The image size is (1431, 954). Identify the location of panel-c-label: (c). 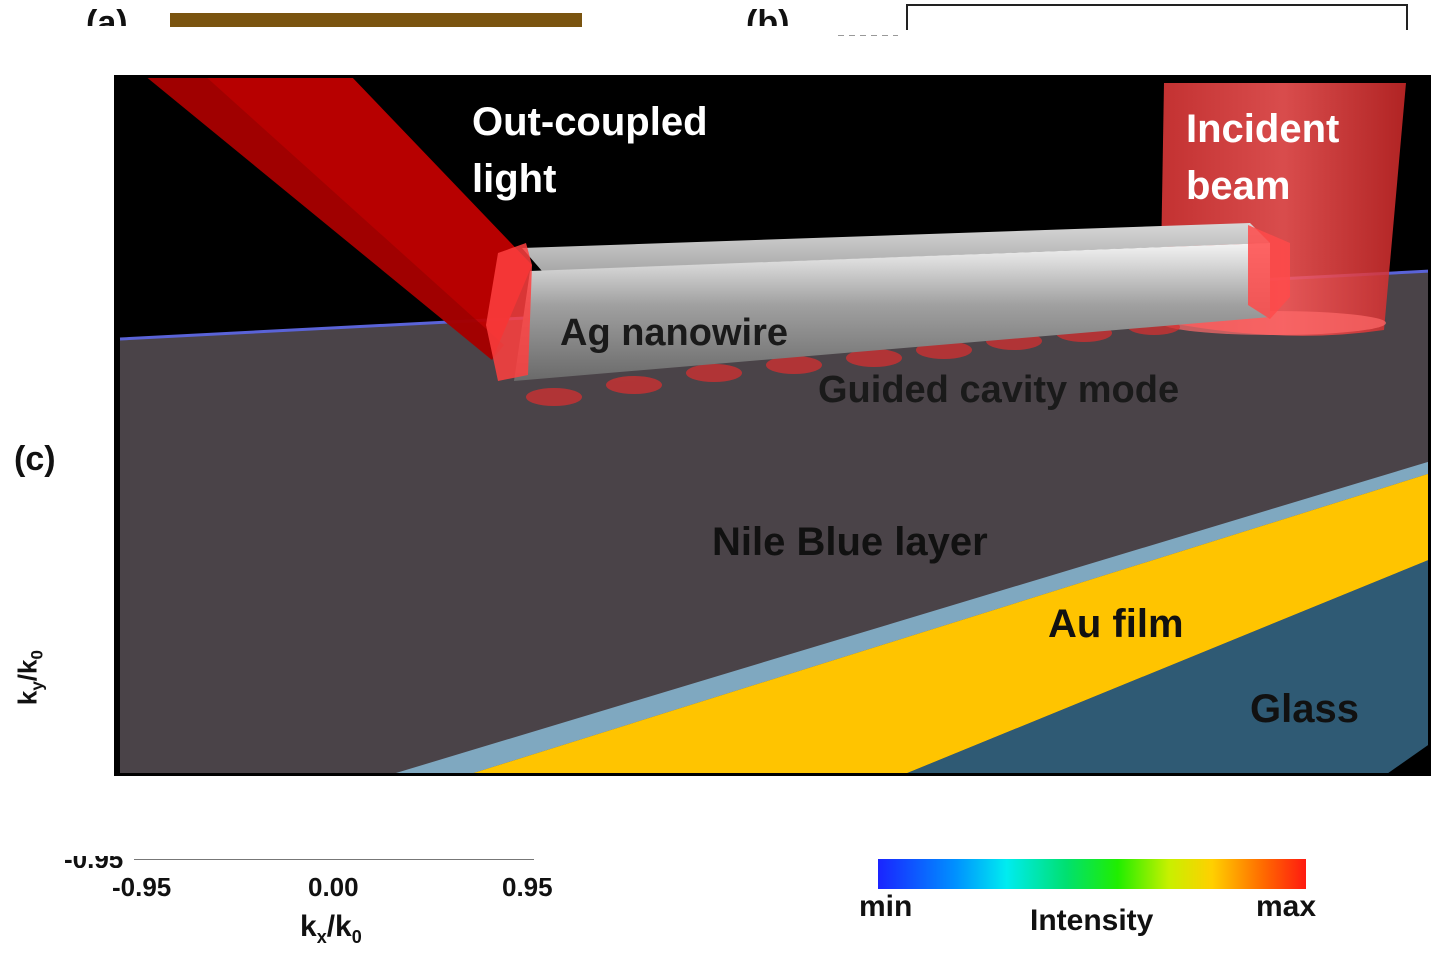
(35, 459).